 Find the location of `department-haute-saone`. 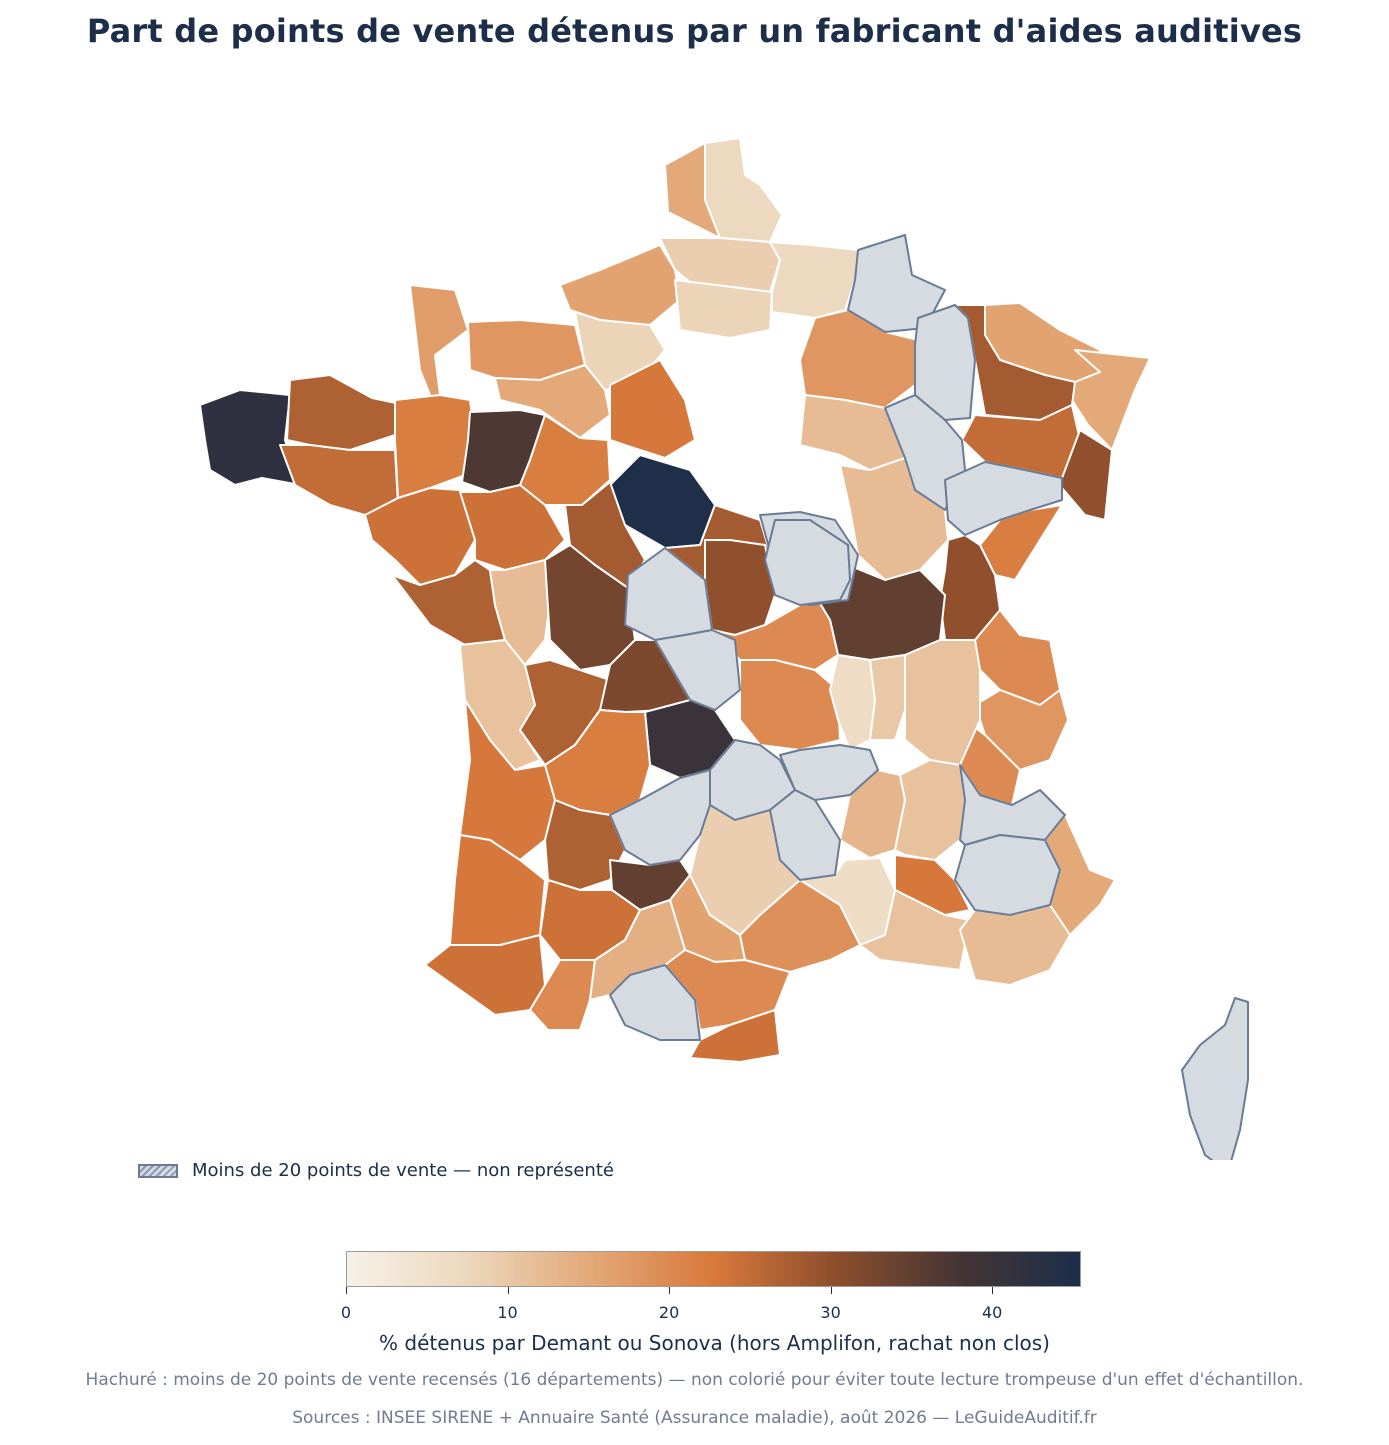

department-haute-saone is located at coordinates (1003, 498).